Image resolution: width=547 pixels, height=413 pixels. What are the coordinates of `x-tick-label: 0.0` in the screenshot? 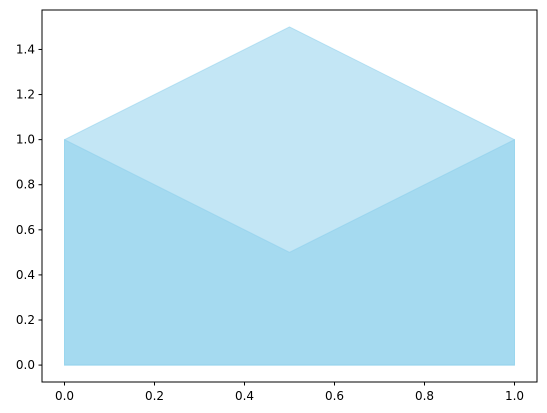 It's located at (64, 396).